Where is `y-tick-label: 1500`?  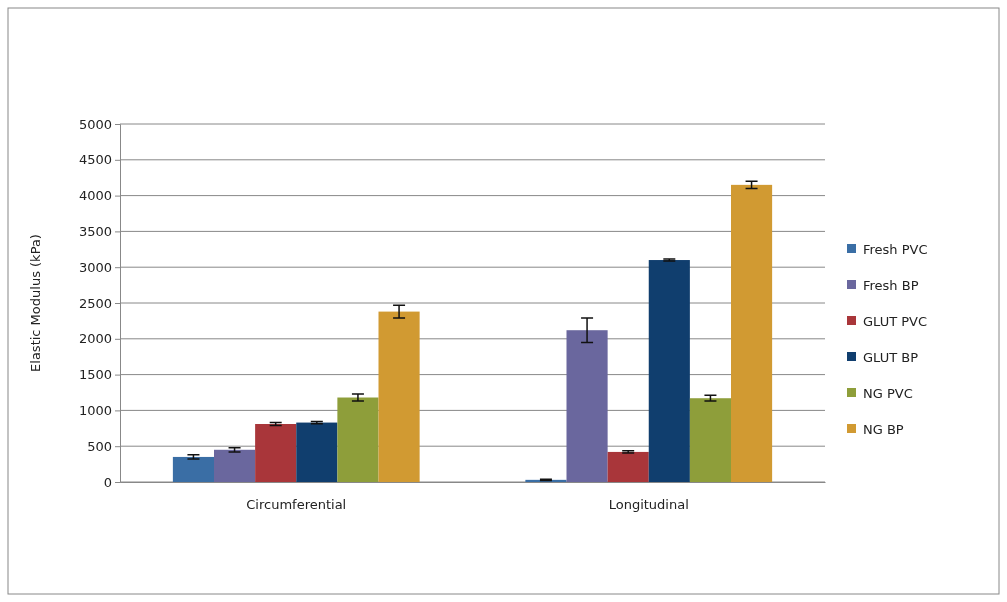 y-tick-label: 1500 is located at coordinates (95, 375).